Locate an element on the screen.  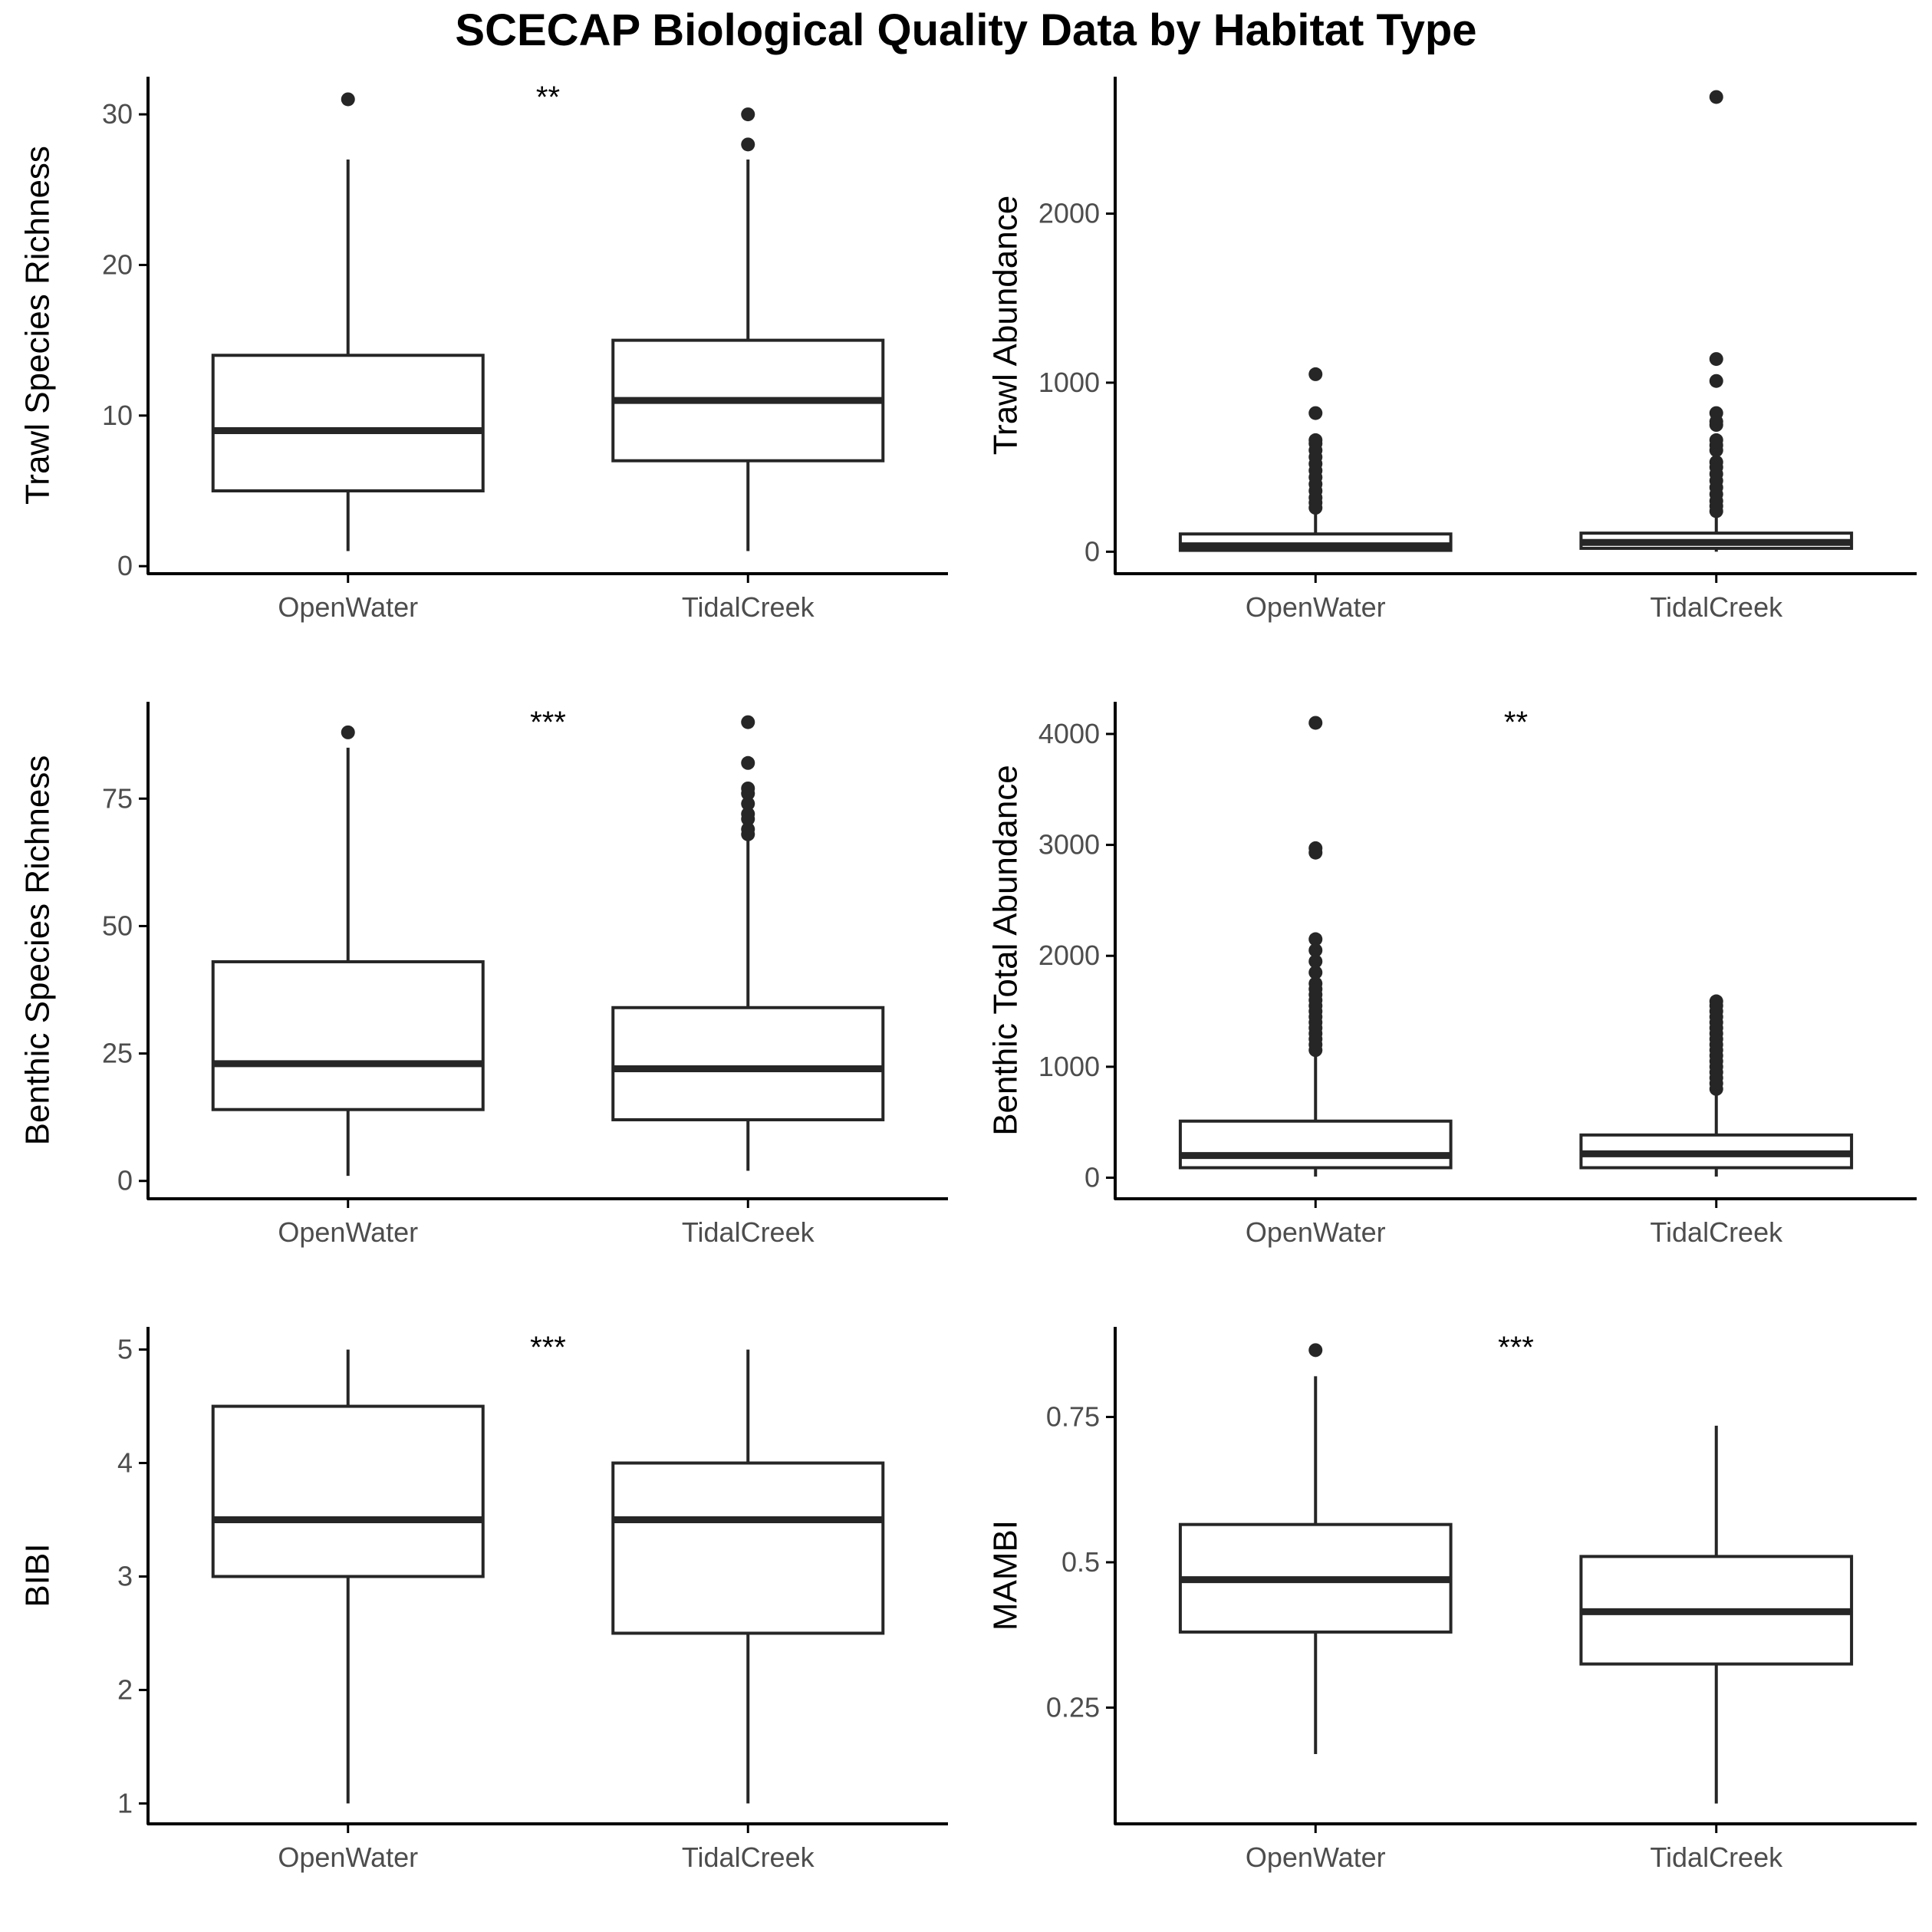
panel-mambi: 0.25 0.5 0.75 OpenWater TidalCreek MAMBI *** is located at coordinates (1451, 1600).